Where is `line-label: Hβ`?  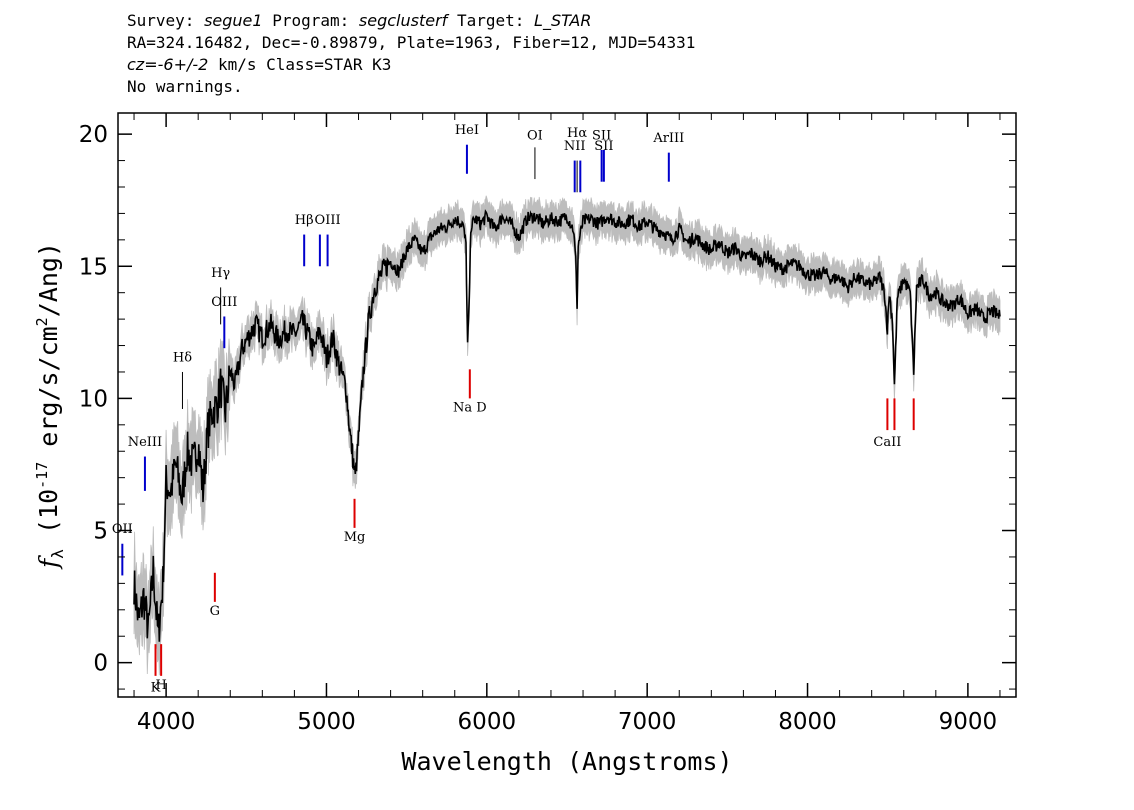 line-label: Hβ is located at coordinates (304, 220).